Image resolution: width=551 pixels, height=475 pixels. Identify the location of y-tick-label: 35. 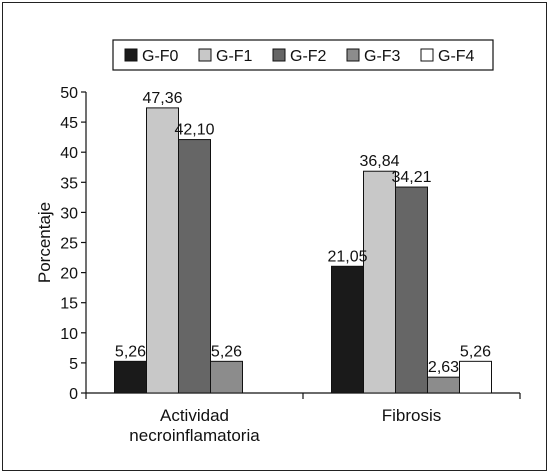
(69, 183).